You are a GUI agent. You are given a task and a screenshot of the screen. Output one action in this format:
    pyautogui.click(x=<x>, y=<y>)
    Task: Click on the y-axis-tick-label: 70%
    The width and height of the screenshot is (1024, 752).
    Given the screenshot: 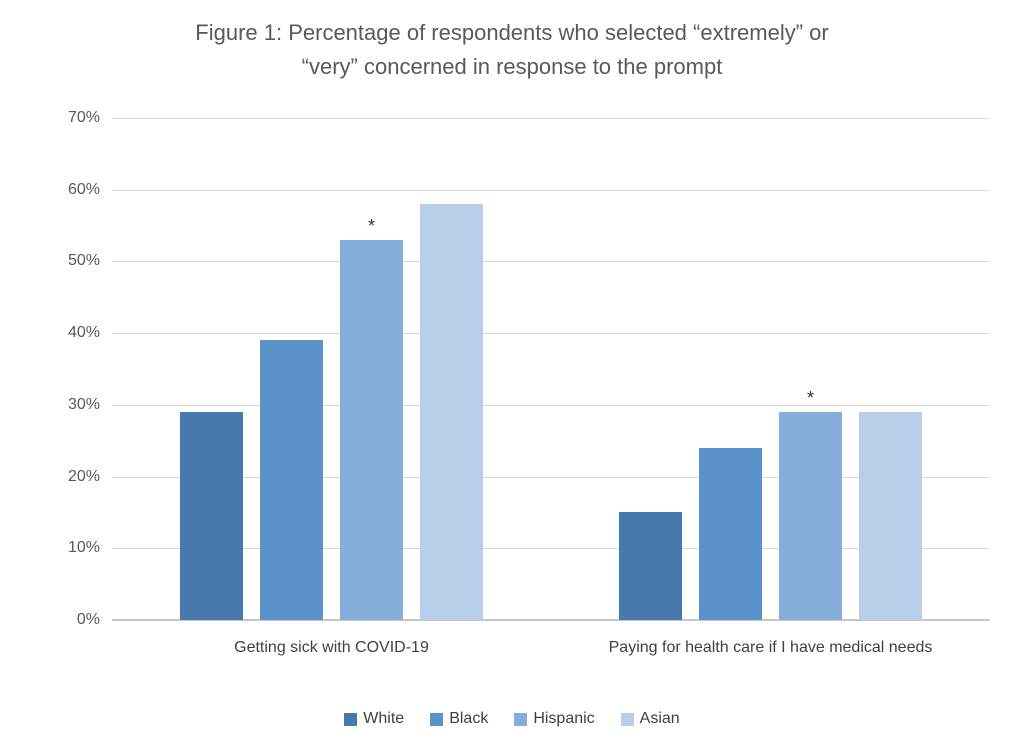 What is the action you would take?
    pyautogui.click(x=83, y=117)
    